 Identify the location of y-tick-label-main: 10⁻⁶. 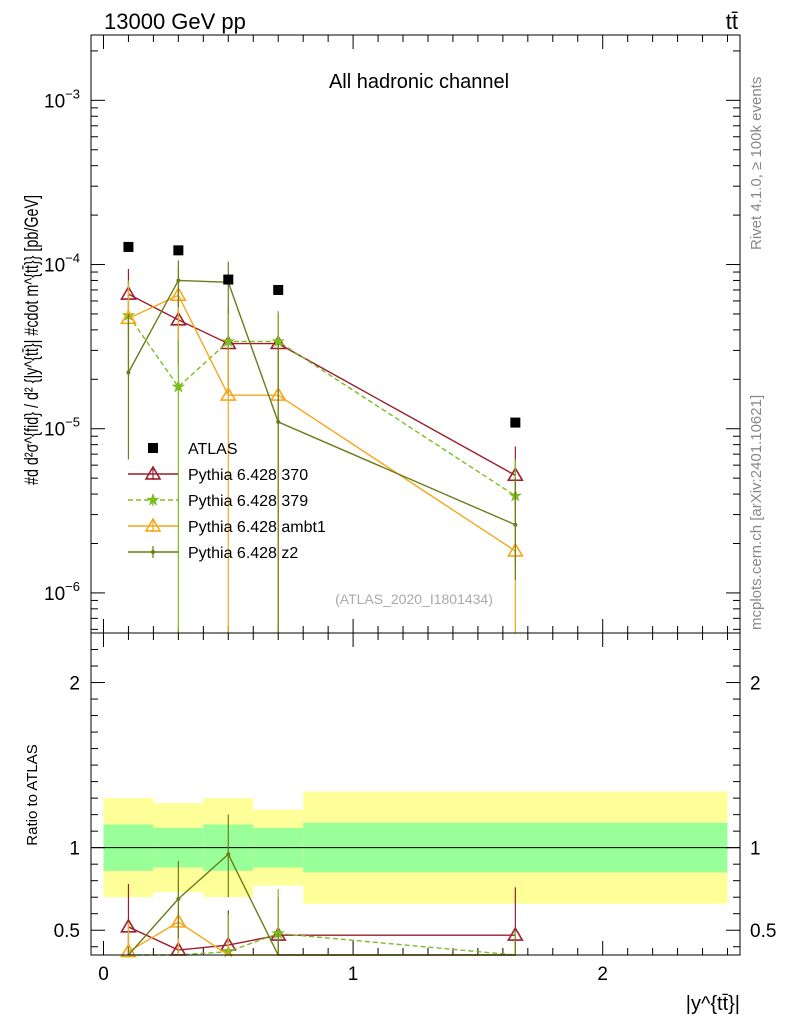
(62, 592).